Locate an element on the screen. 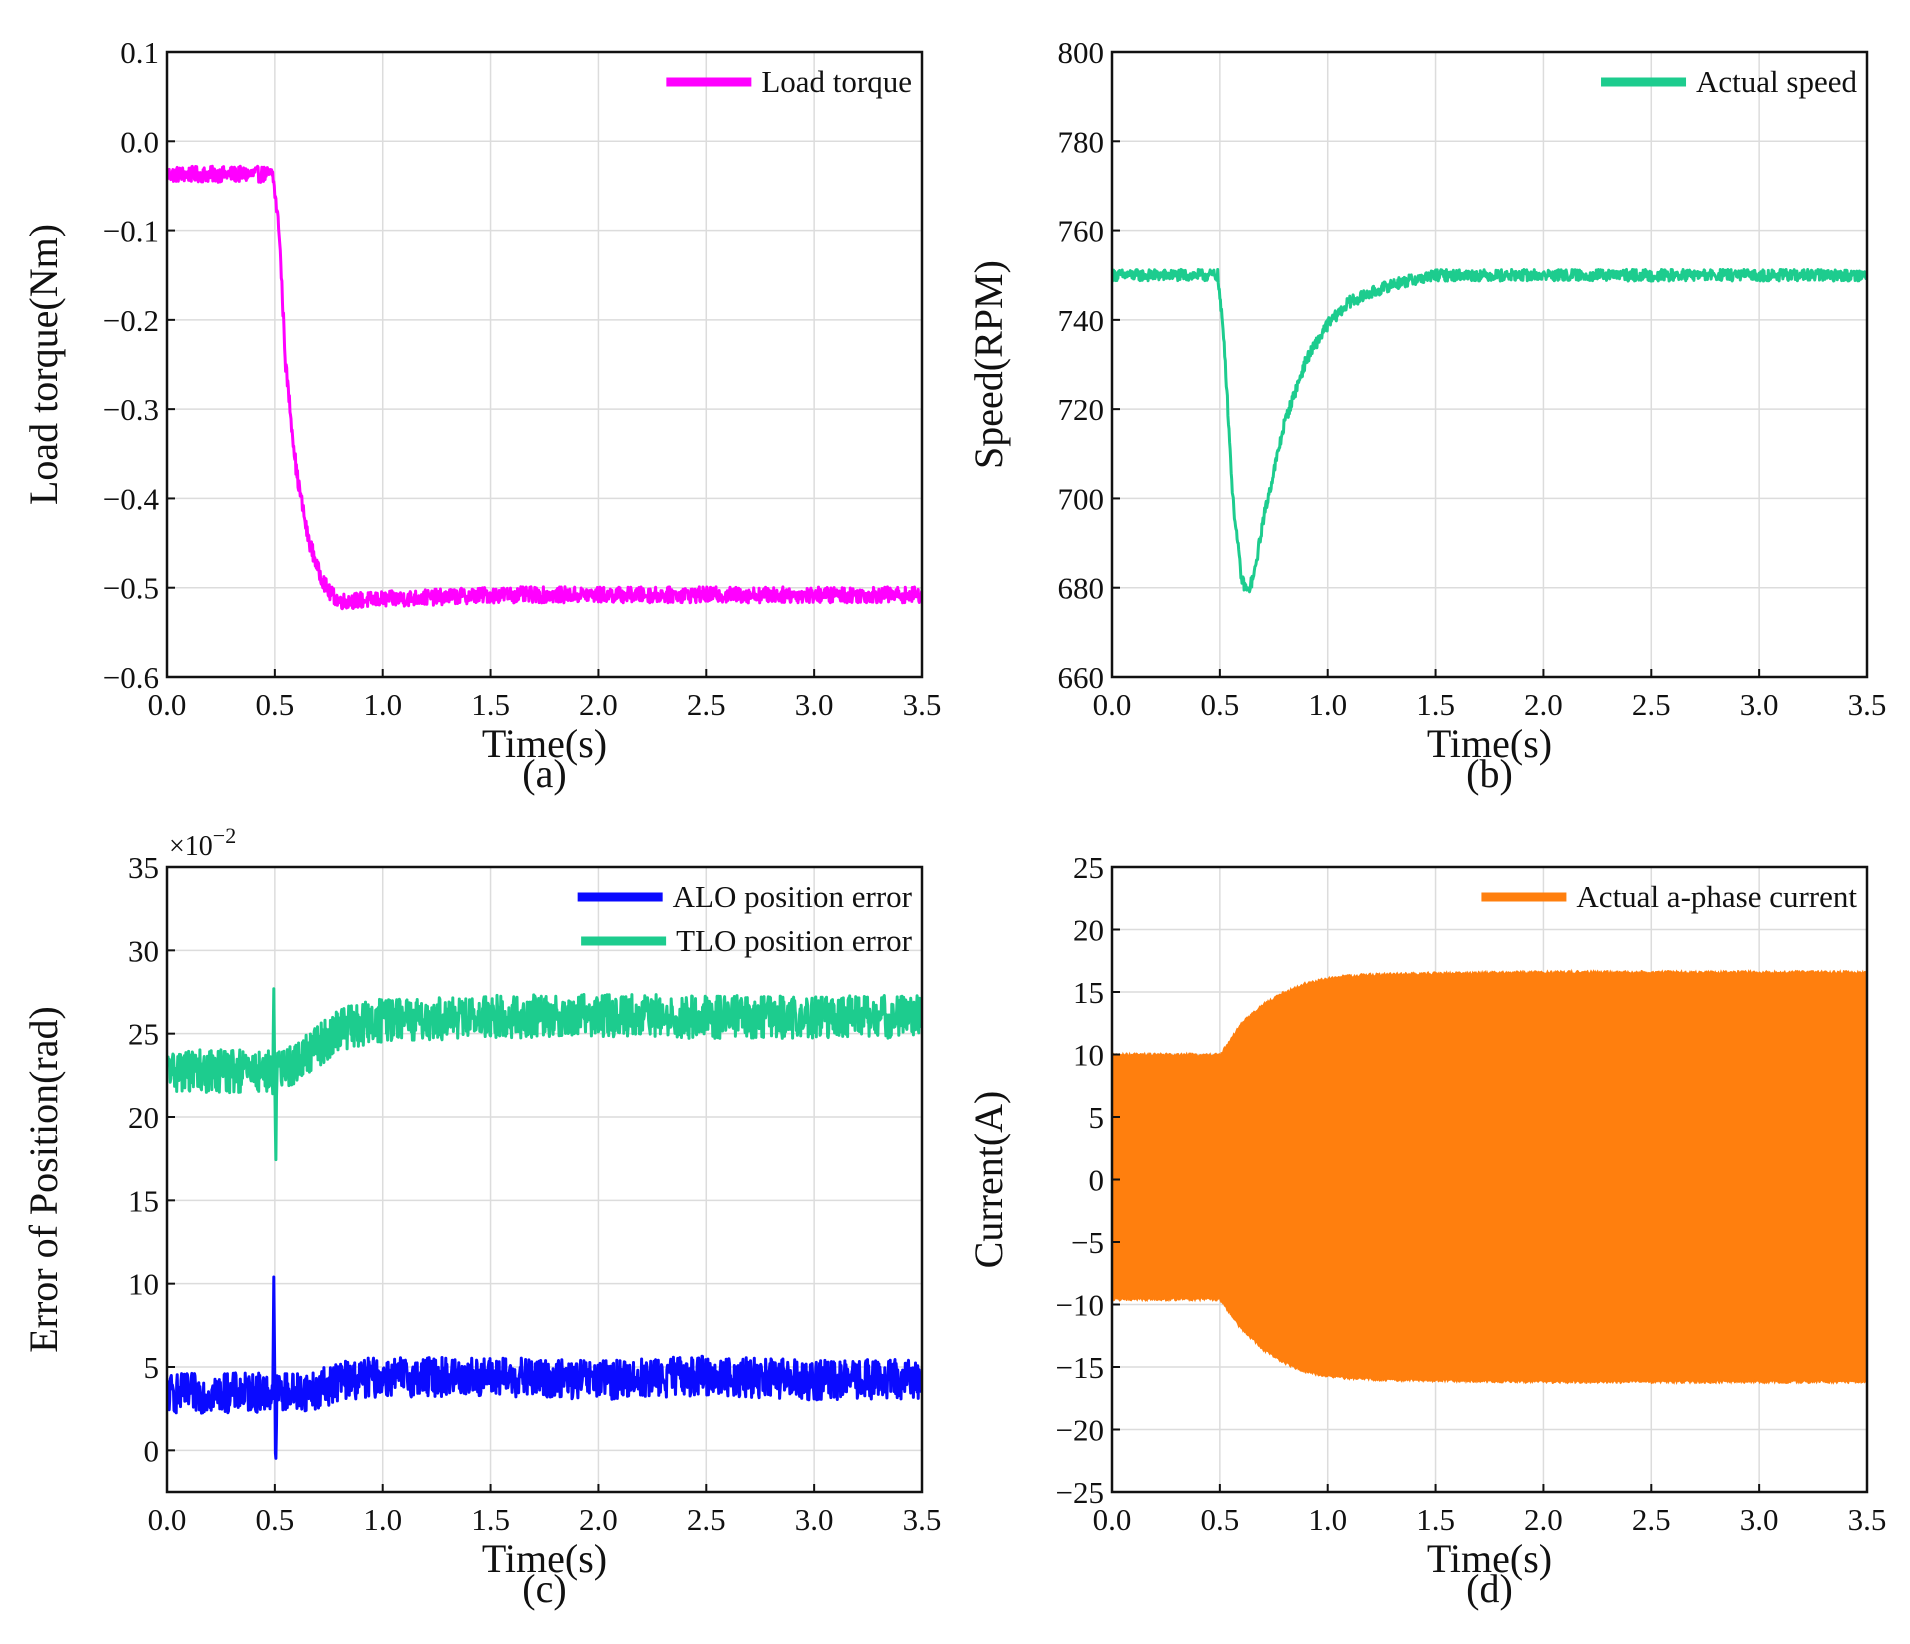 The image size is (1910, 1644). y-tick-label: −0.4 is located at coordinates (131, 498).